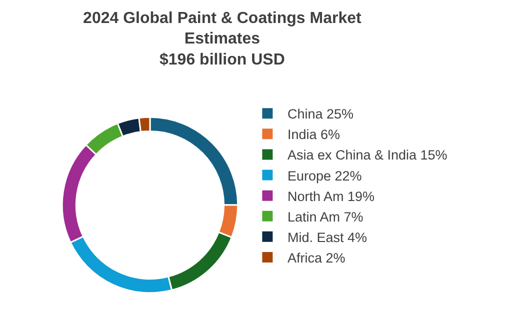  What do you see at coordinates (330, 196) in the screenshot?
I see `legend-label: North Am 19%` at bounding box center [330, 196].